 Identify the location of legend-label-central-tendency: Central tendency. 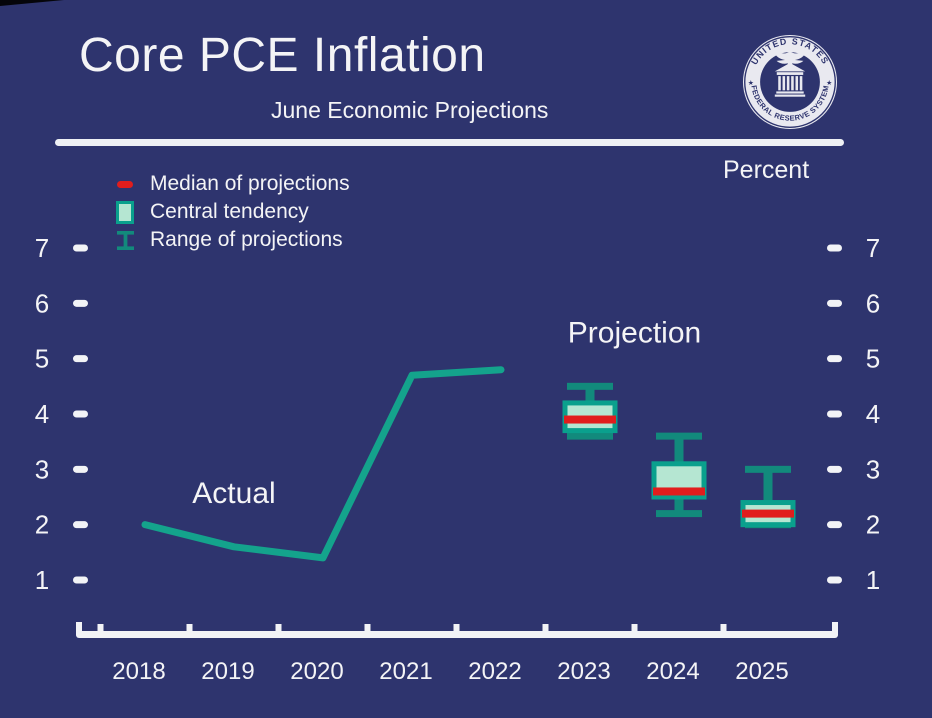
(229, 211).